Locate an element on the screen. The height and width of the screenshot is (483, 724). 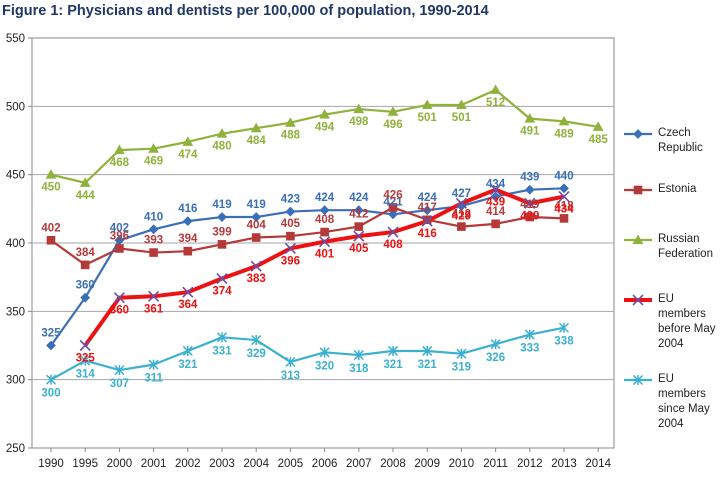
legend-item: EU members since May 2004 is located at coordinates (673, 401).